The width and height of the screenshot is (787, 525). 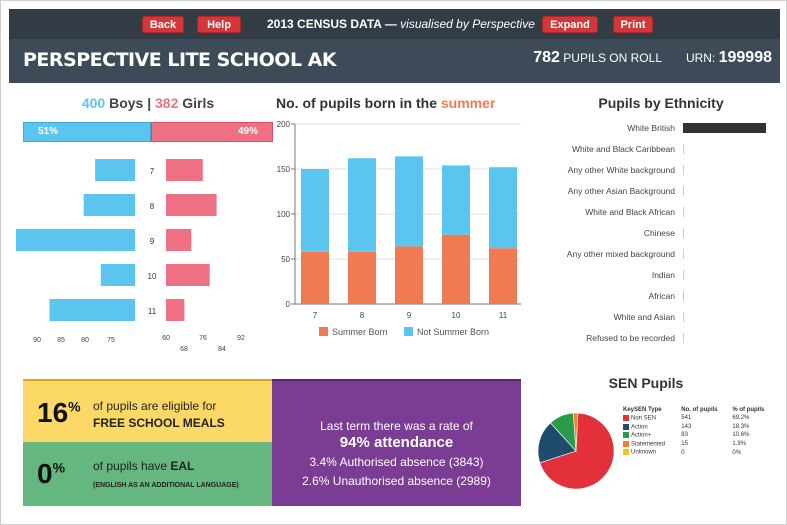 What do you see at coordinates (167, 103) in the screenshot?
I see `girls-count: 382` at bounding box center [167, 103].